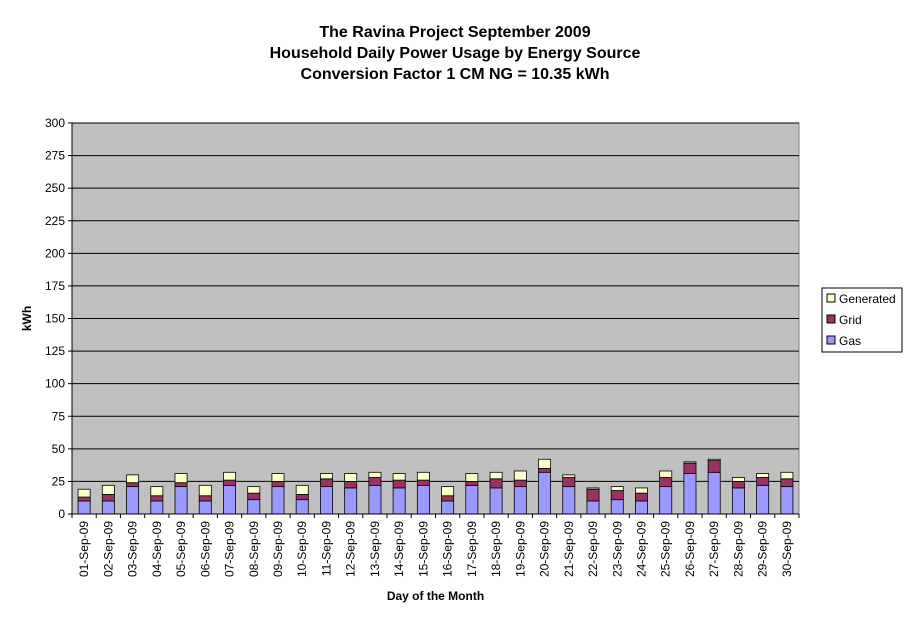 This screenshot has width=911, height=623. I want to click on y-tick-label: 75, so click(59, 416).